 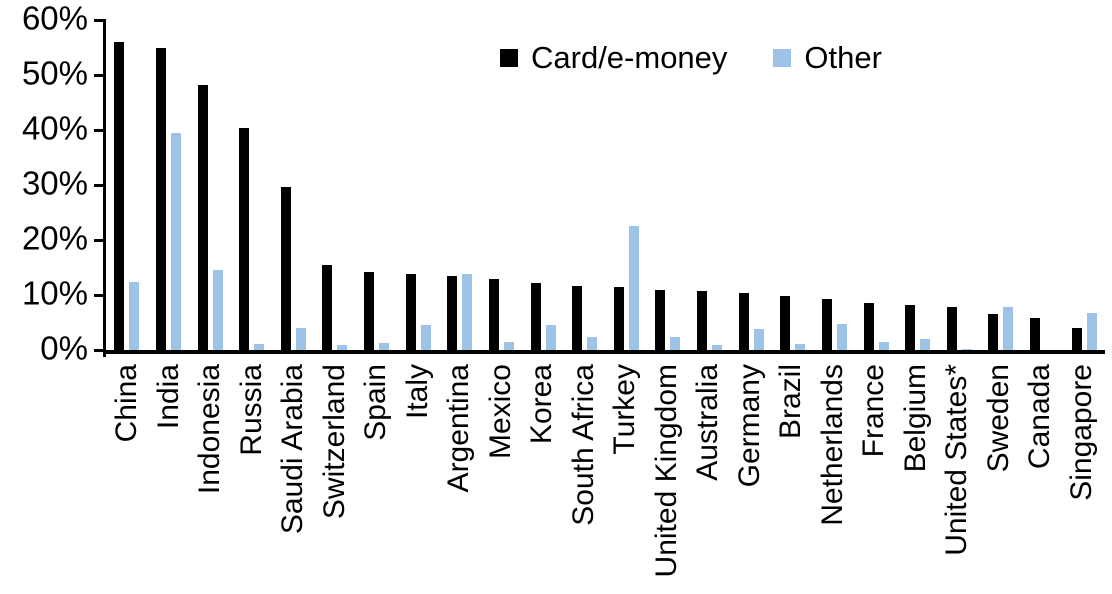 I want to click on x-label-united-kingdom: United Kingdom, so click(x=666, y=471).